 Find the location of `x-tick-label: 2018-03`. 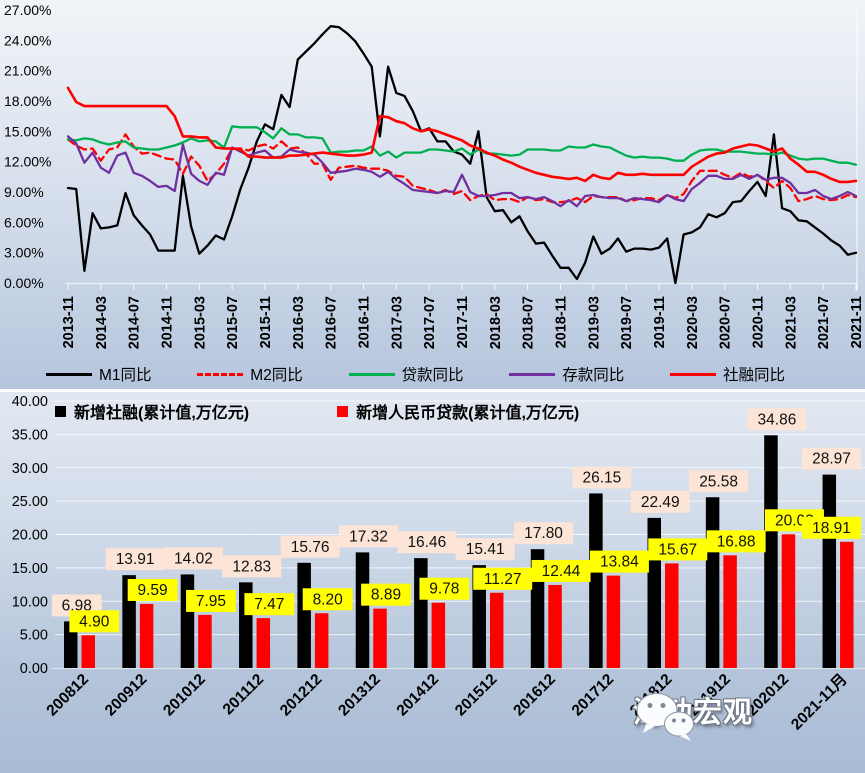

x-tick-label: 2018-03 is located at coordinates (496, 322).